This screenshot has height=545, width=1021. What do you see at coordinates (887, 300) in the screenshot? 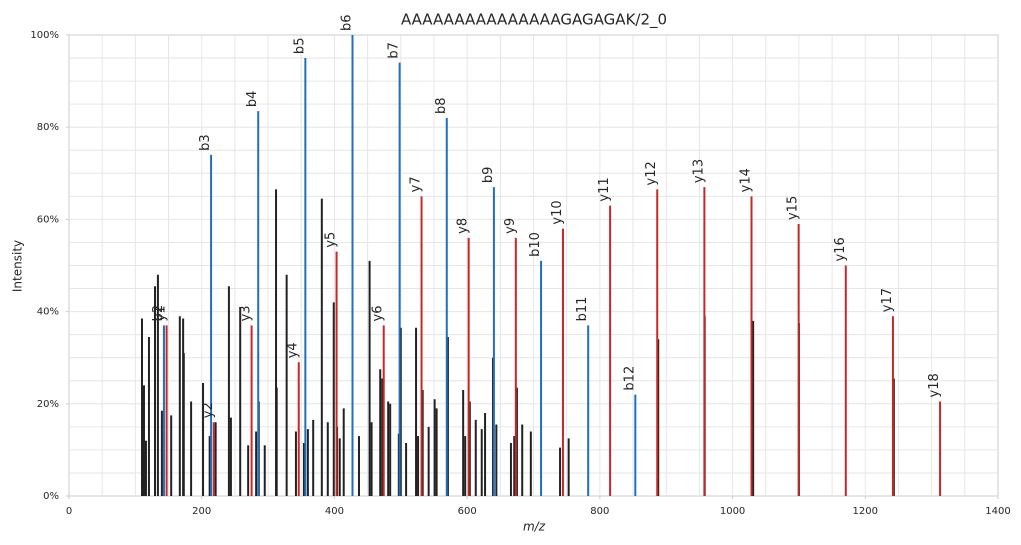
I see `ion-label: y17` at bounding box center [887, 300].